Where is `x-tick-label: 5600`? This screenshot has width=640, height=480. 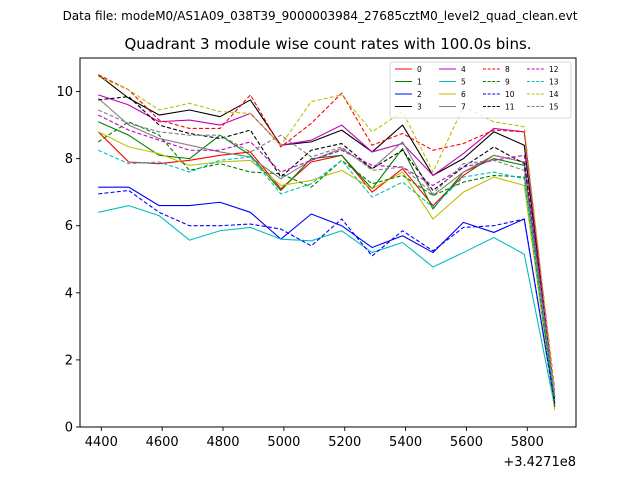
x-tick-label: 5600 is located at coordinates (466, 442).